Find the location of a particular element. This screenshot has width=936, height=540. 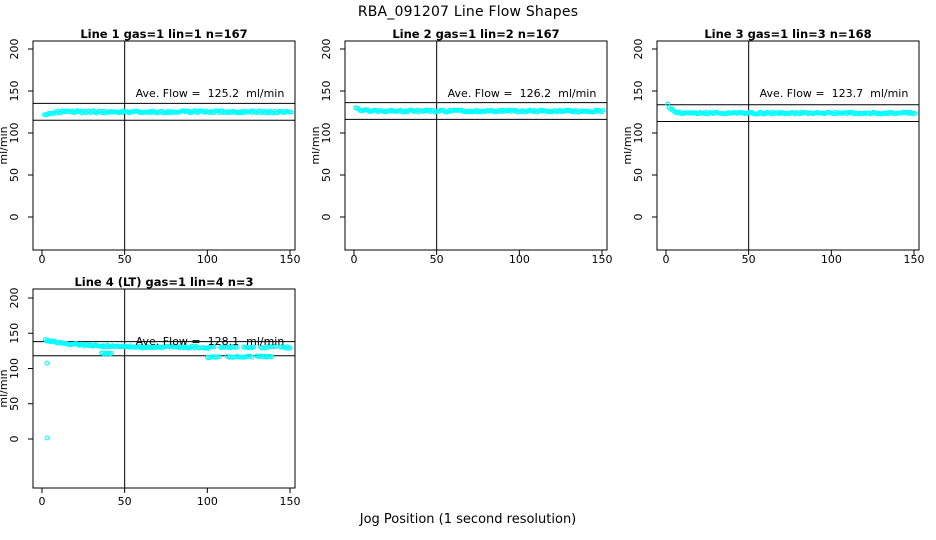

ave-flow-annotation: Ave. Flow = 126.2 ml/min is located at coordinates (522, 93).